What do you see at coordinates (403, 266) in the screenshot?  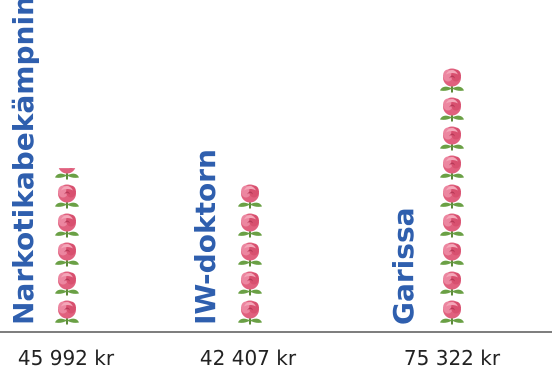 I see `category-label-2: Garissa` at bounding box center [403, 266].